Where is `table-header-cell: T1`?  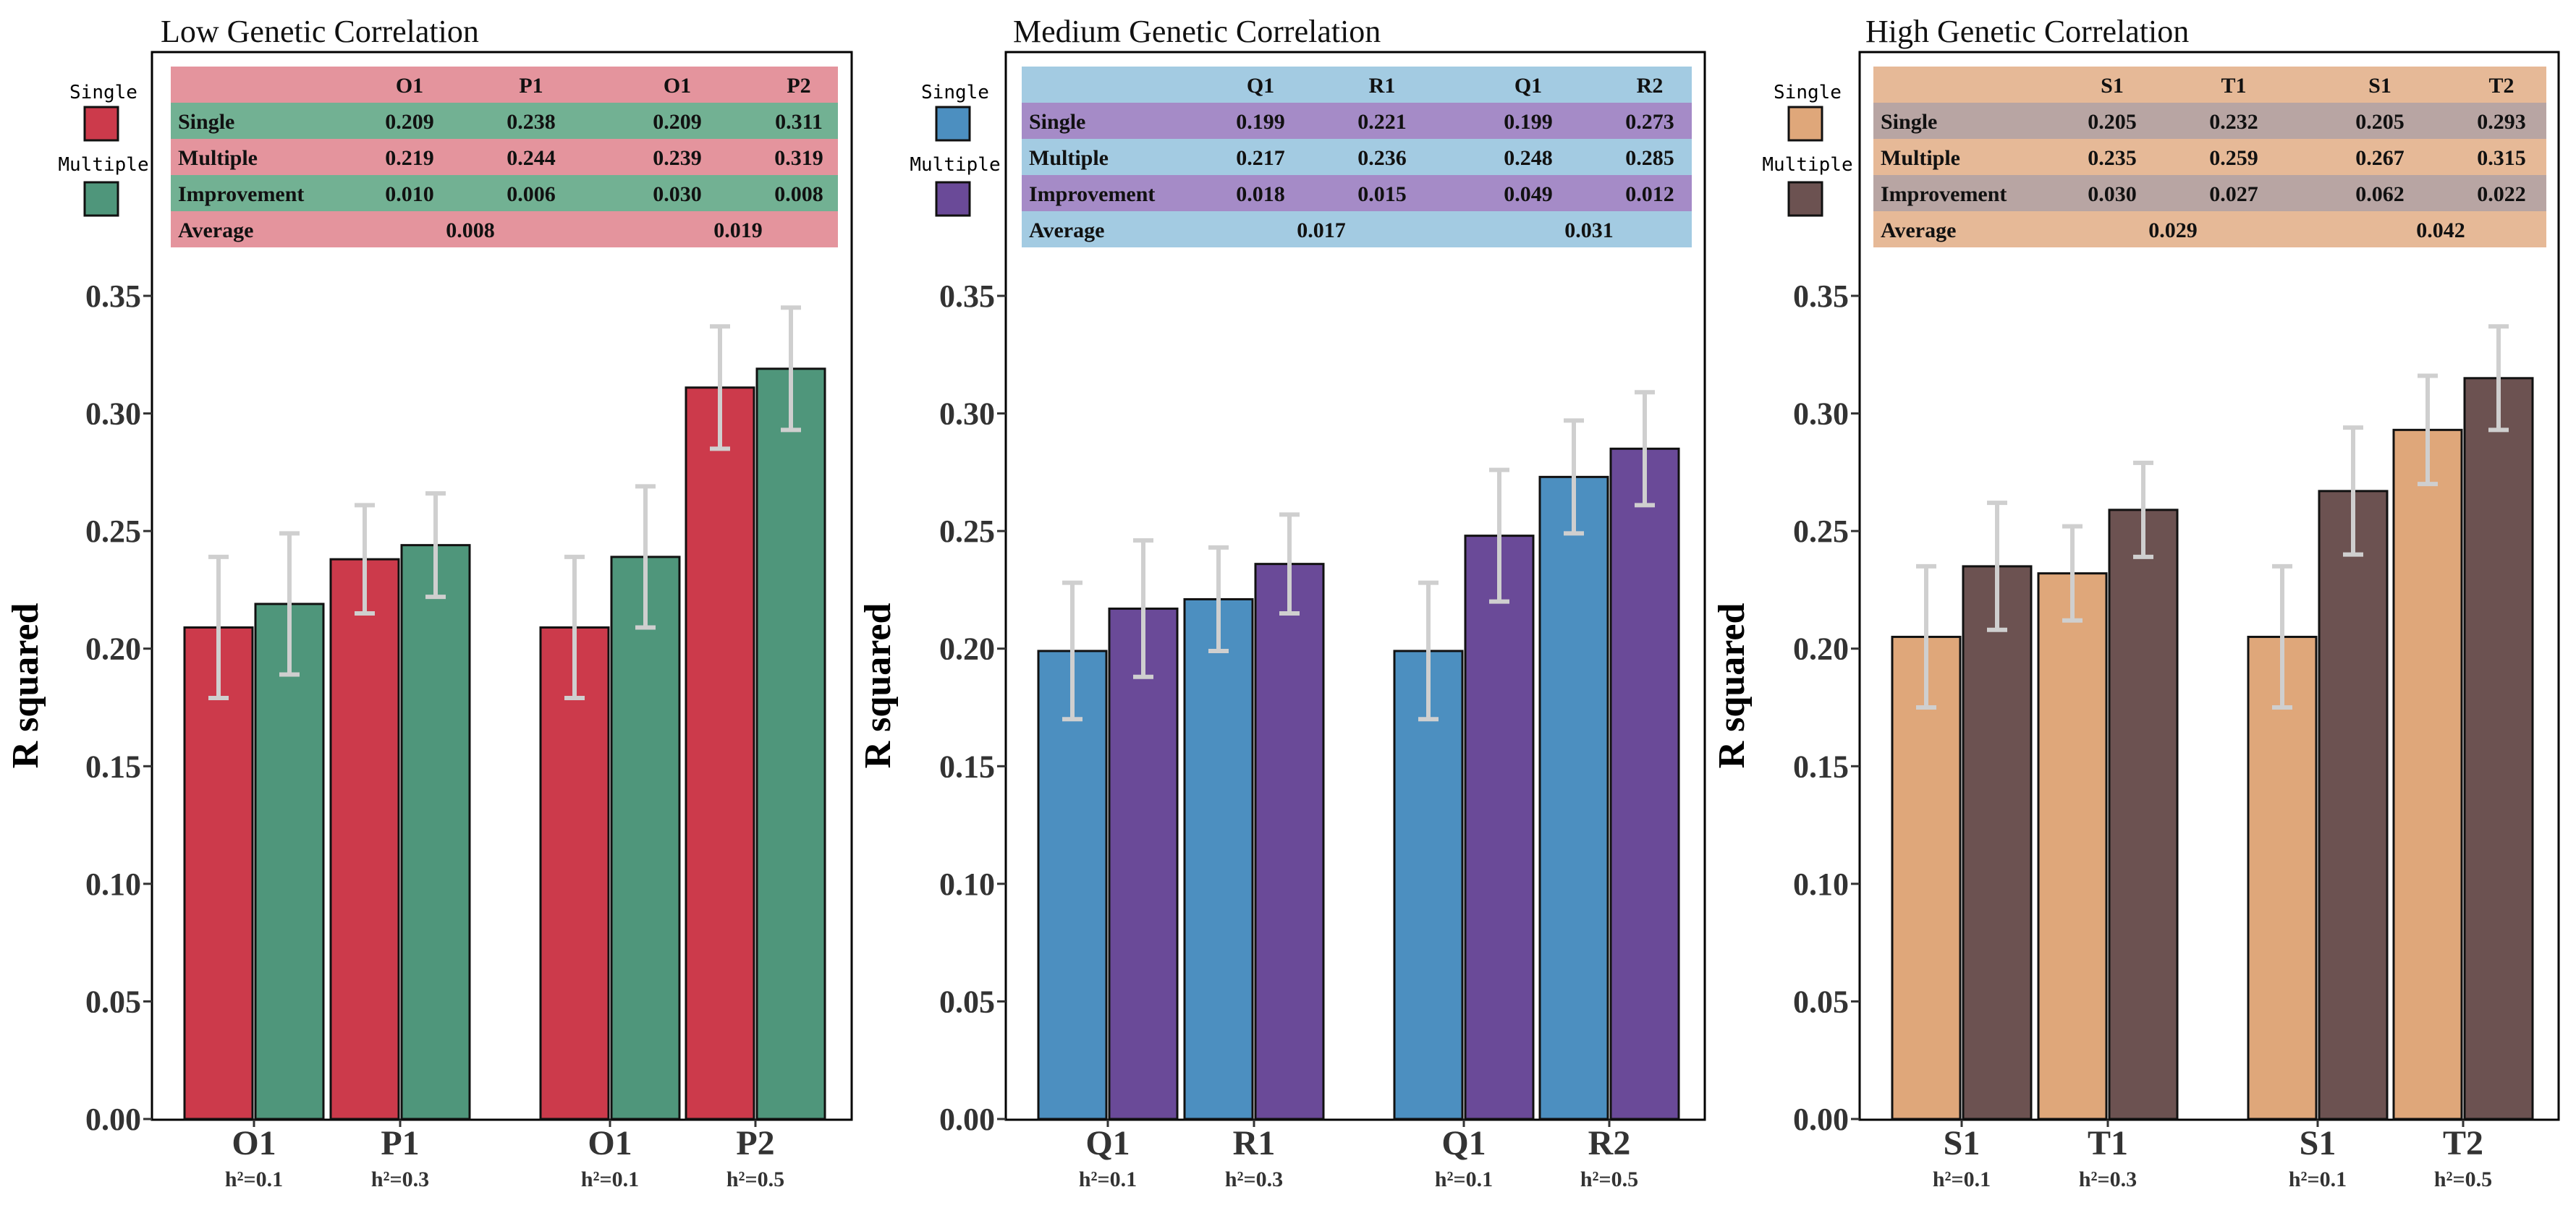
table-header-cell: T1 is located at coordinates (2233, 86).